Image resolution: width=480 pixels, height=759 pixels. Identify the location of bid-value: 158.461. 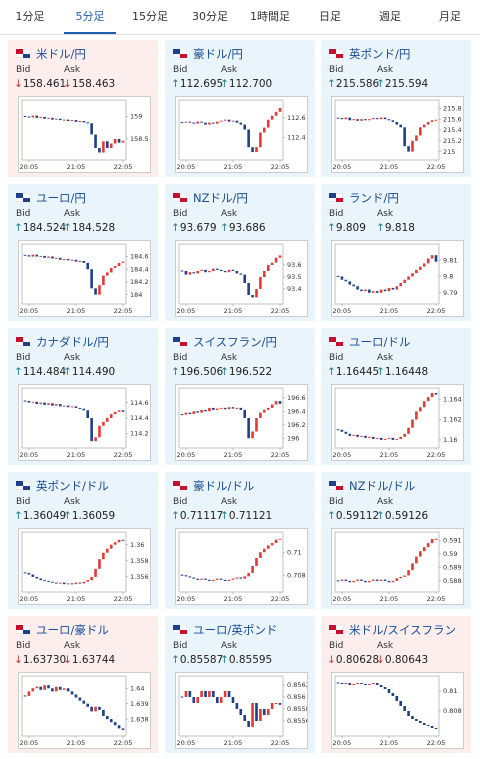
(44, 84).